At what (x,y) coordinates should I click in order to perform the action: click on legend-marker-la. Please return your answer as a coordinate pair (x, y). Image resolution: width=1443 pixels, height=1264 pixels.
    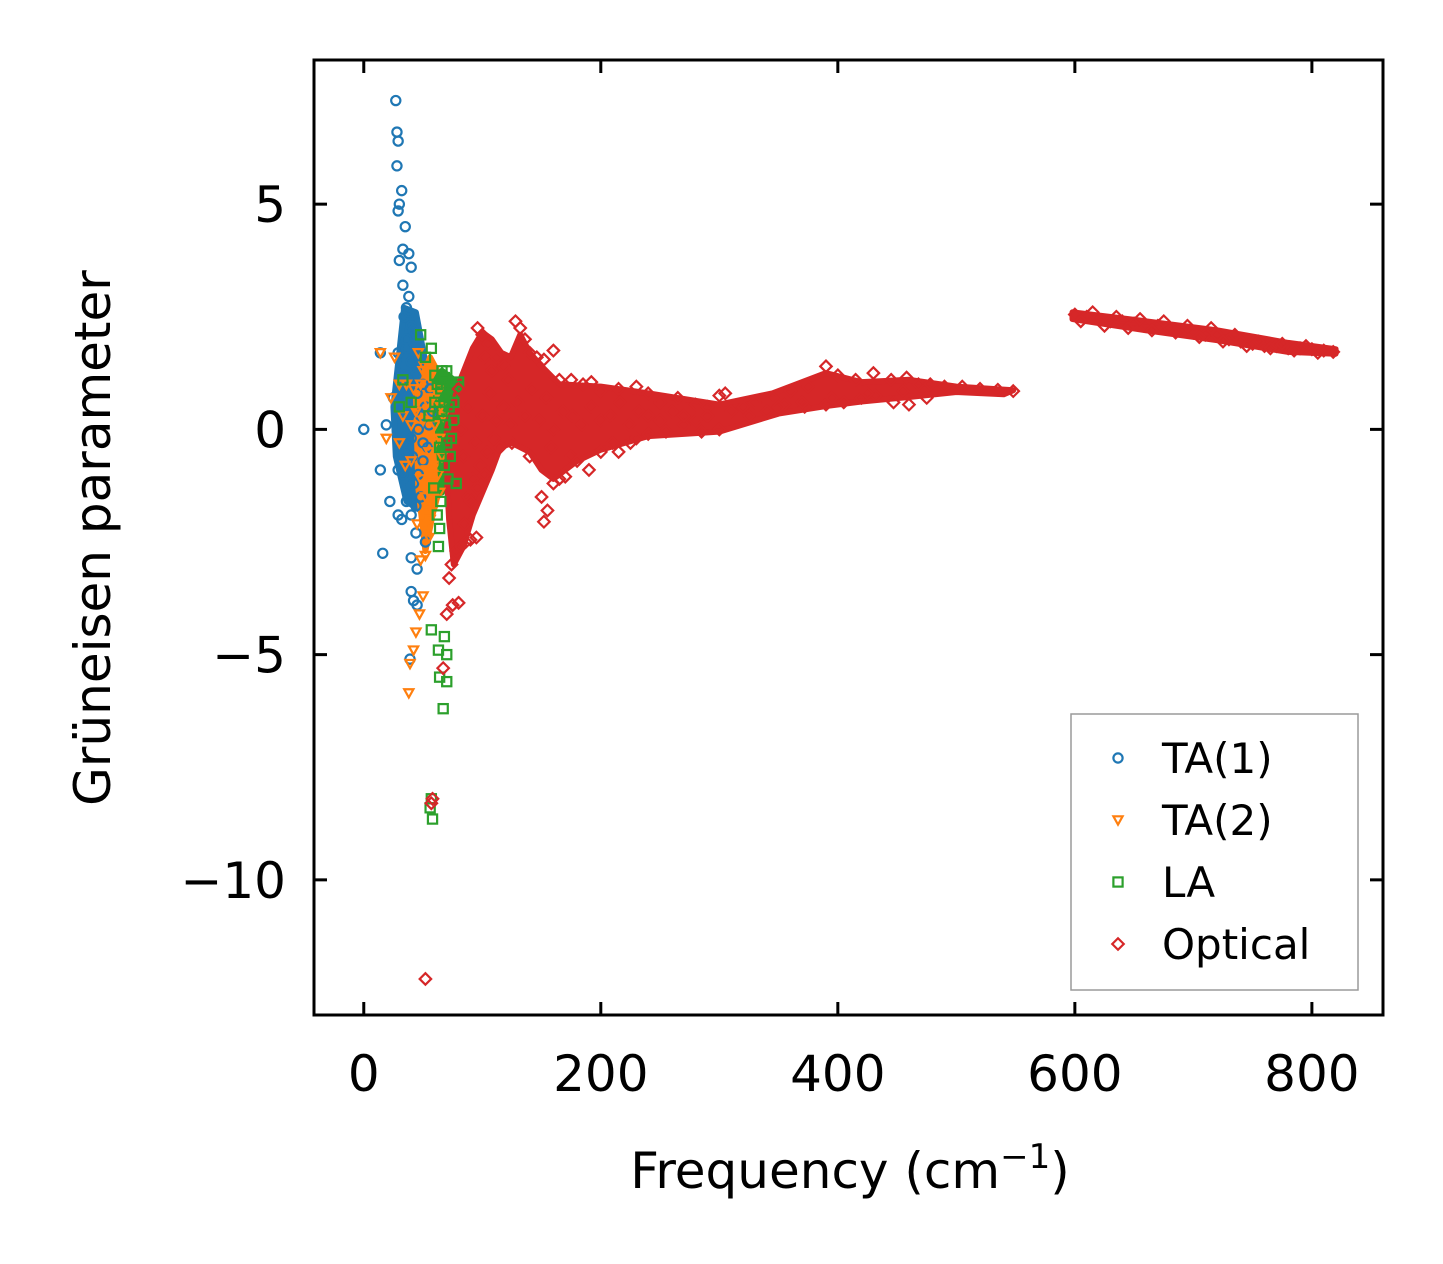
    Looking at the image, I should click on (1118, 882).